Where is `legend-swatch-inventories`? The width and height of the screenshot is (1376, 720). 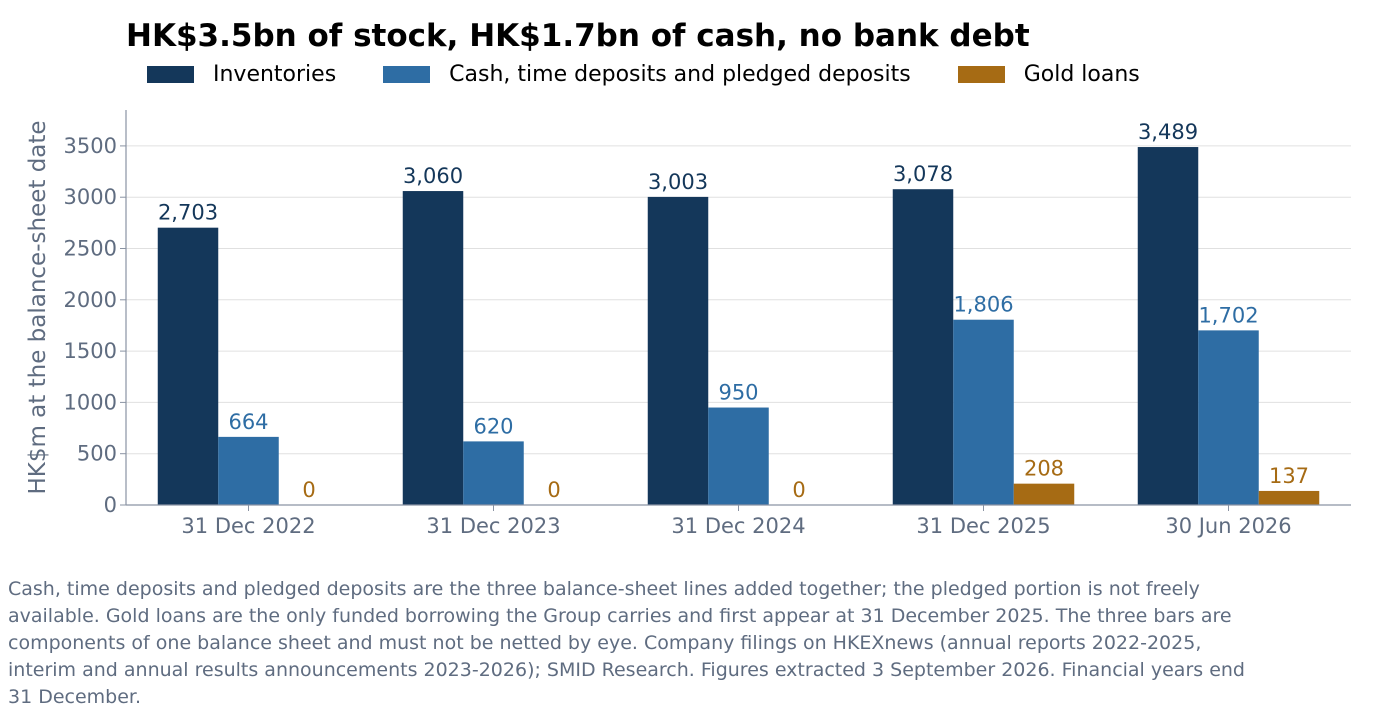 legend-swatch-inventories is located at coordinates (170, 74).